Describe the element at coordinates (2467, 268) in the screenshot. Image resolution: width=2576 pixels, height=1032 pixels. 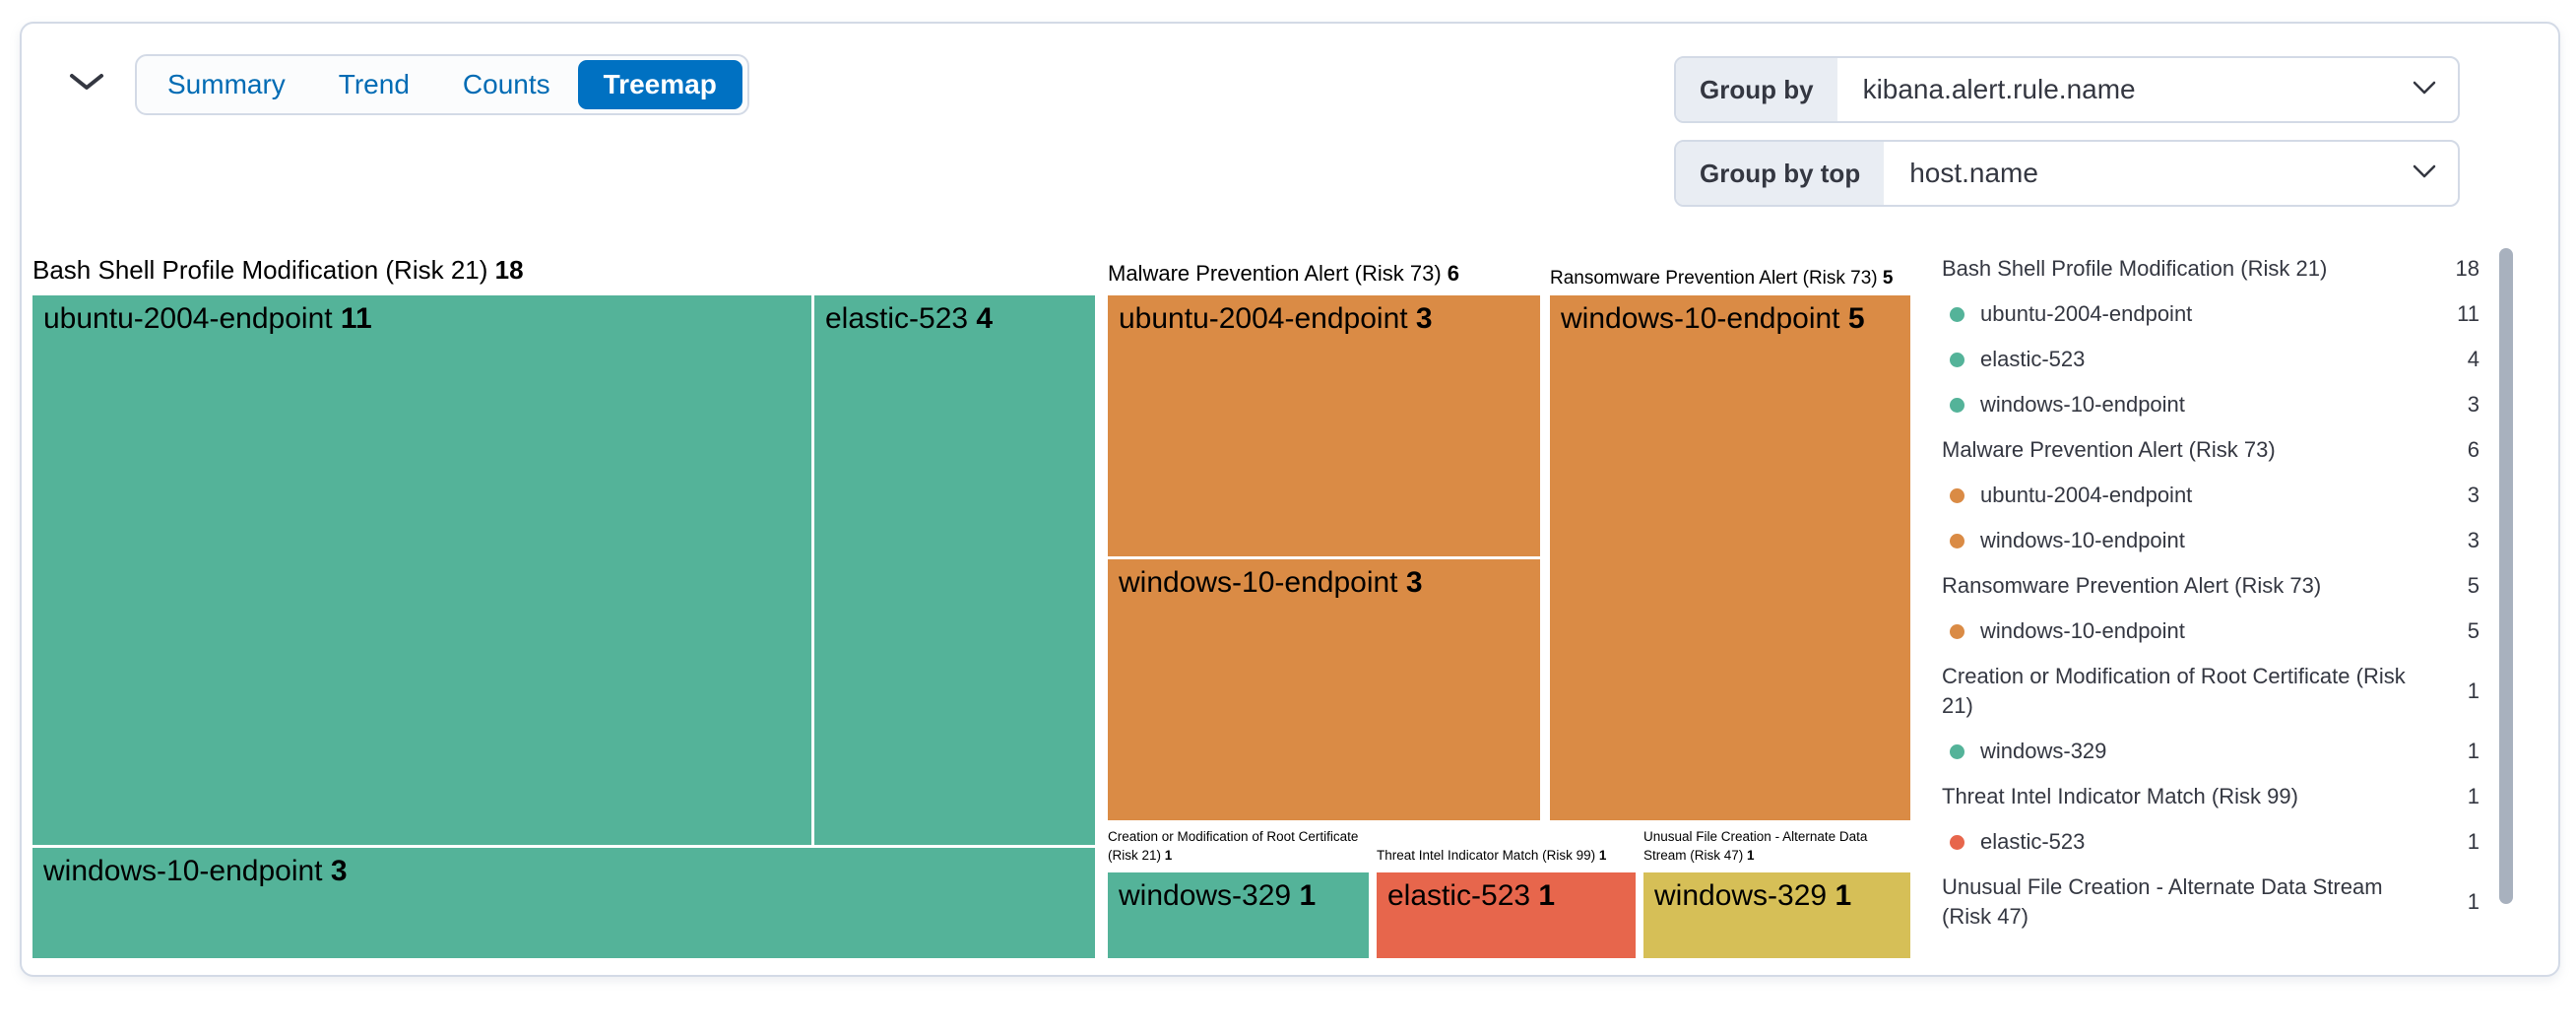
I see `legend-count: 18` at that location.